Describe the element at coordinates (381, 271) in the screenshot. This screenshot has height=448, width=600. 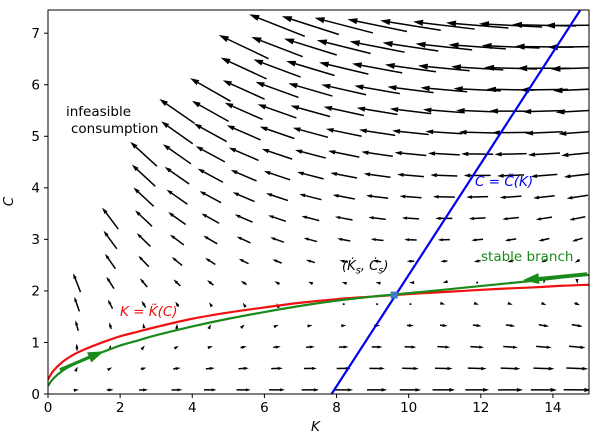
I see `steady-state-label-sub2: s` at that location.